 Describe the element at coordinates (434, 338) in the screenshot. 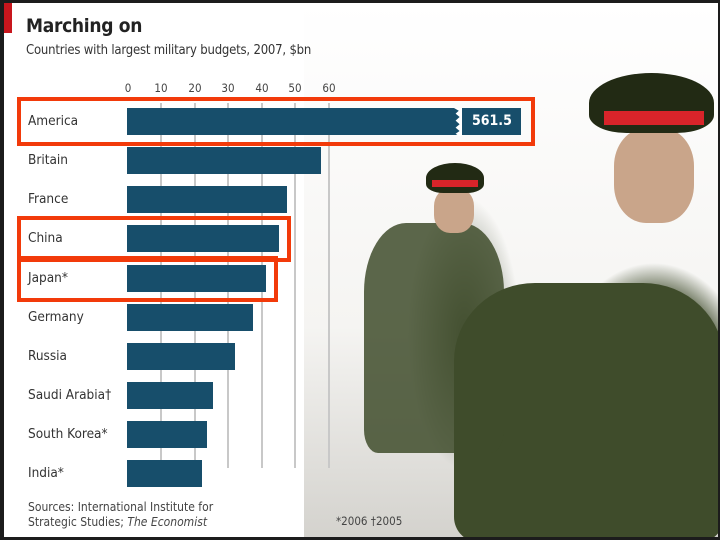

I see `soldier-coat` at that location.